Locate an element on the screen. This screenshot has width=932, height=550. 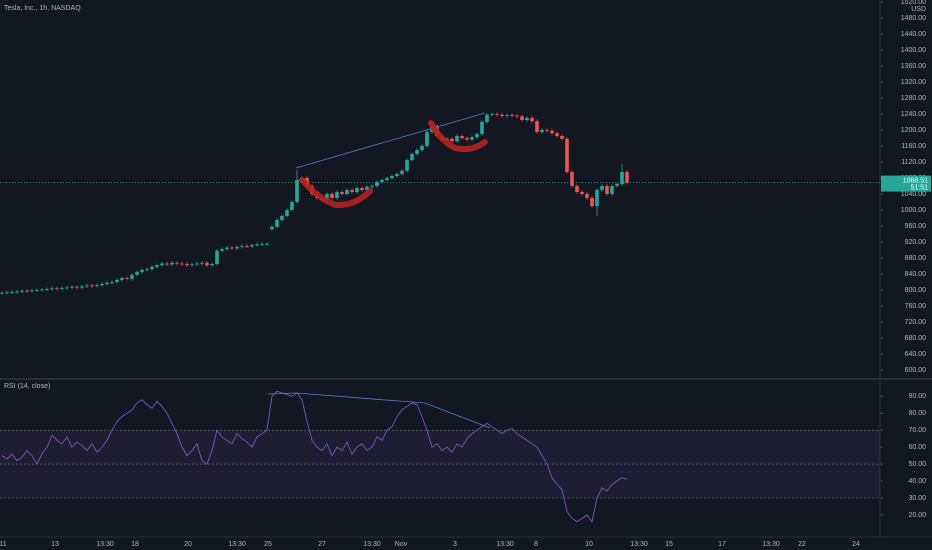
y-tick-label: 1440.00 is located at coordinates (913, 34).